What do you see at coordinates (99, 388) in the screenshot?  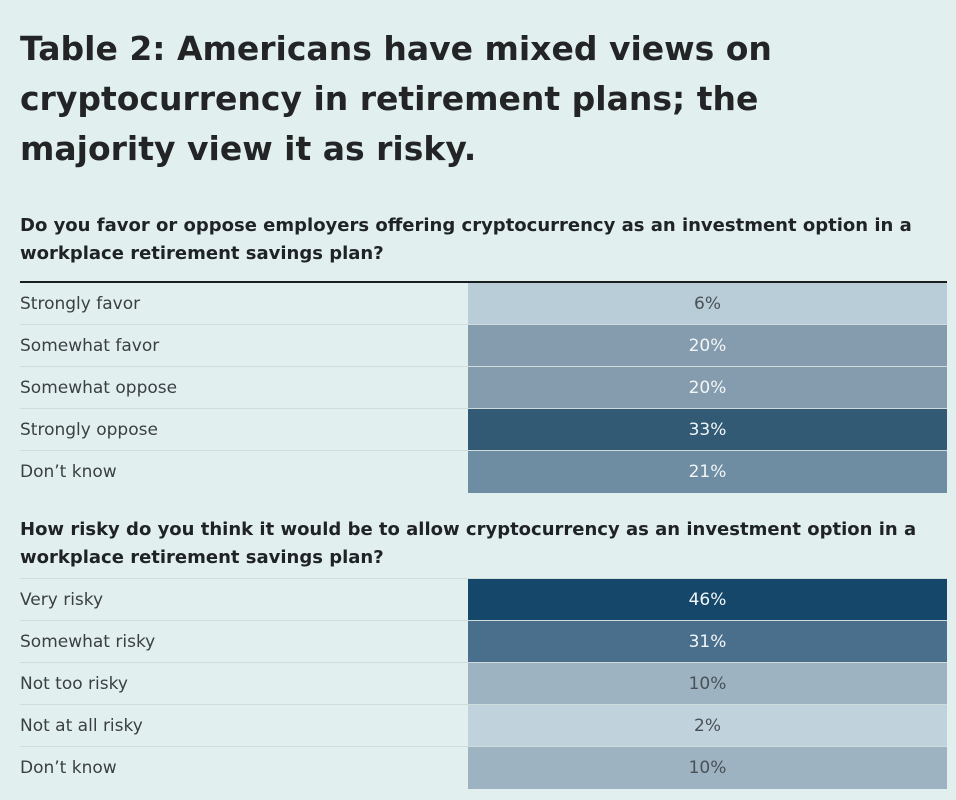 I see `row-label: Somewhat oppose` at bounding box center [99, 388].